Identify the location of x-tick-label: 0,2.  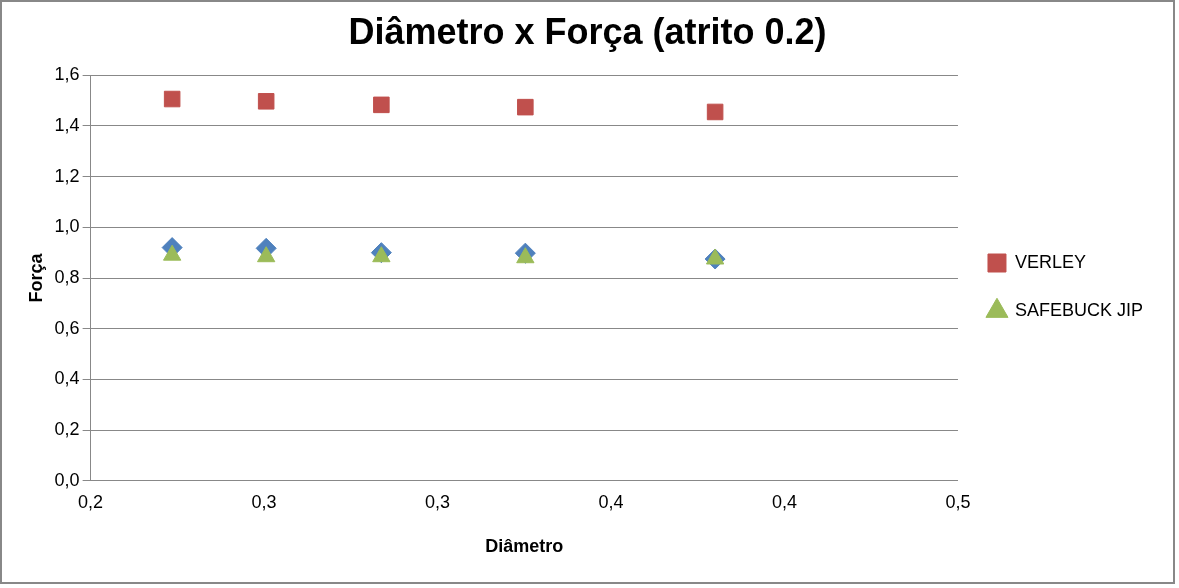
(91, 501).